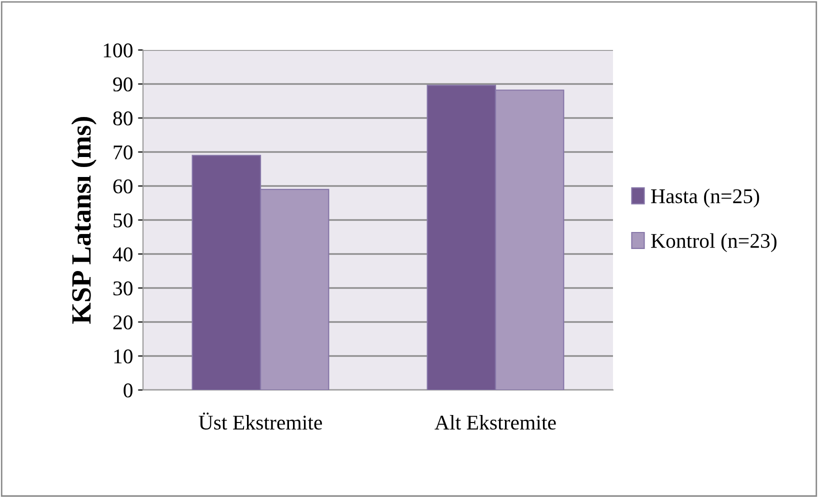  What do you see at coordinates (122, 186) in the screenshot?
I see `y-tick-label: 60` at bounding box center [122, 186].